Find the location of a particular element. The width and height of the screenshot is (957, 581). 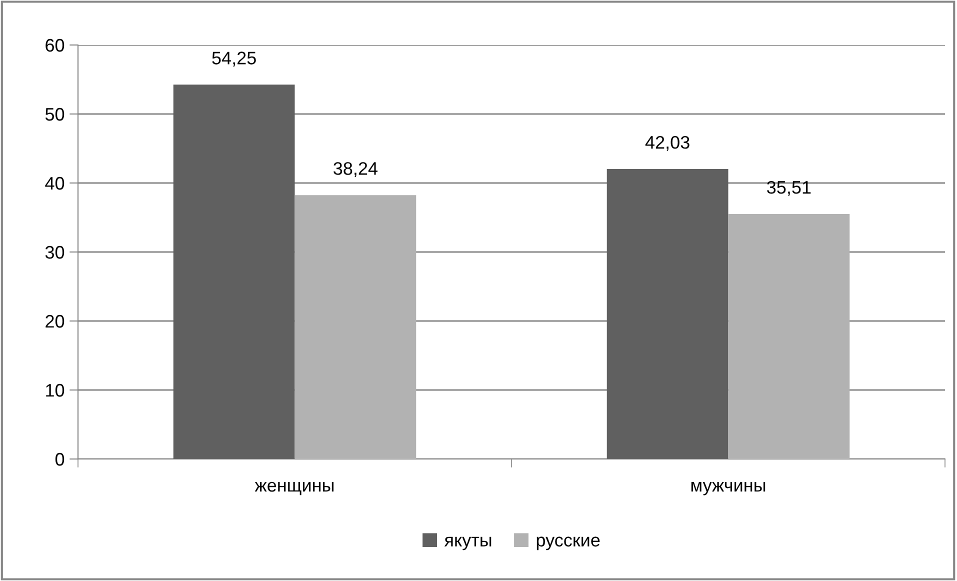

y-tick-label: 0 is located at coordinates (59, 459).